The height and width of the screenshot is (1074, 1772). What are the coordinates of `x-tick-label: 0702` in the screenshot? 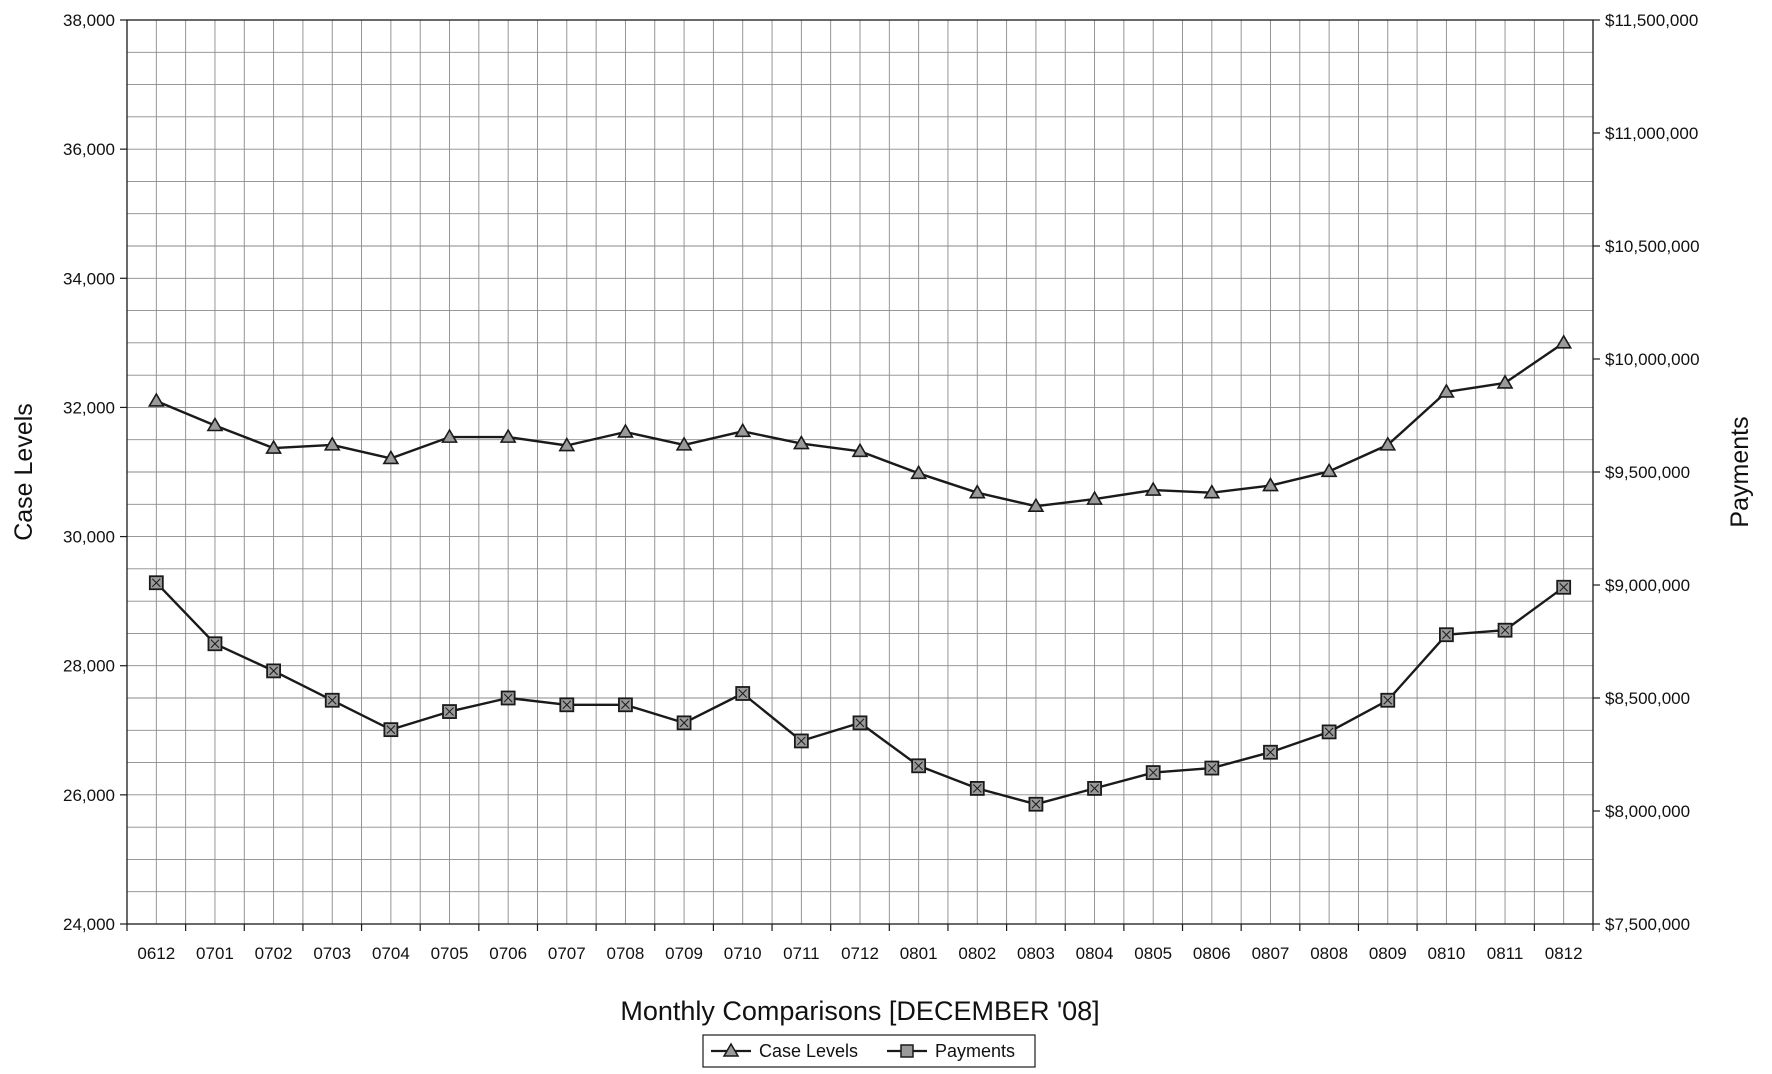 It's located at (274, 953).